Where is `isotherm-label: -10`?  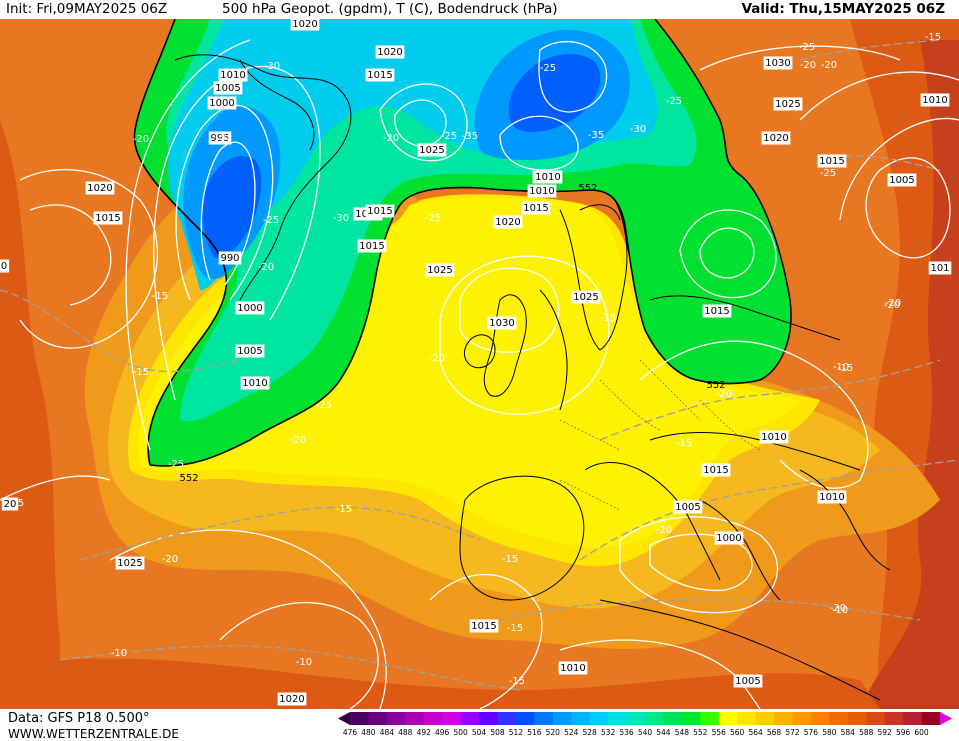 isotherm-label: -10 is located at coordinates (119, 653).